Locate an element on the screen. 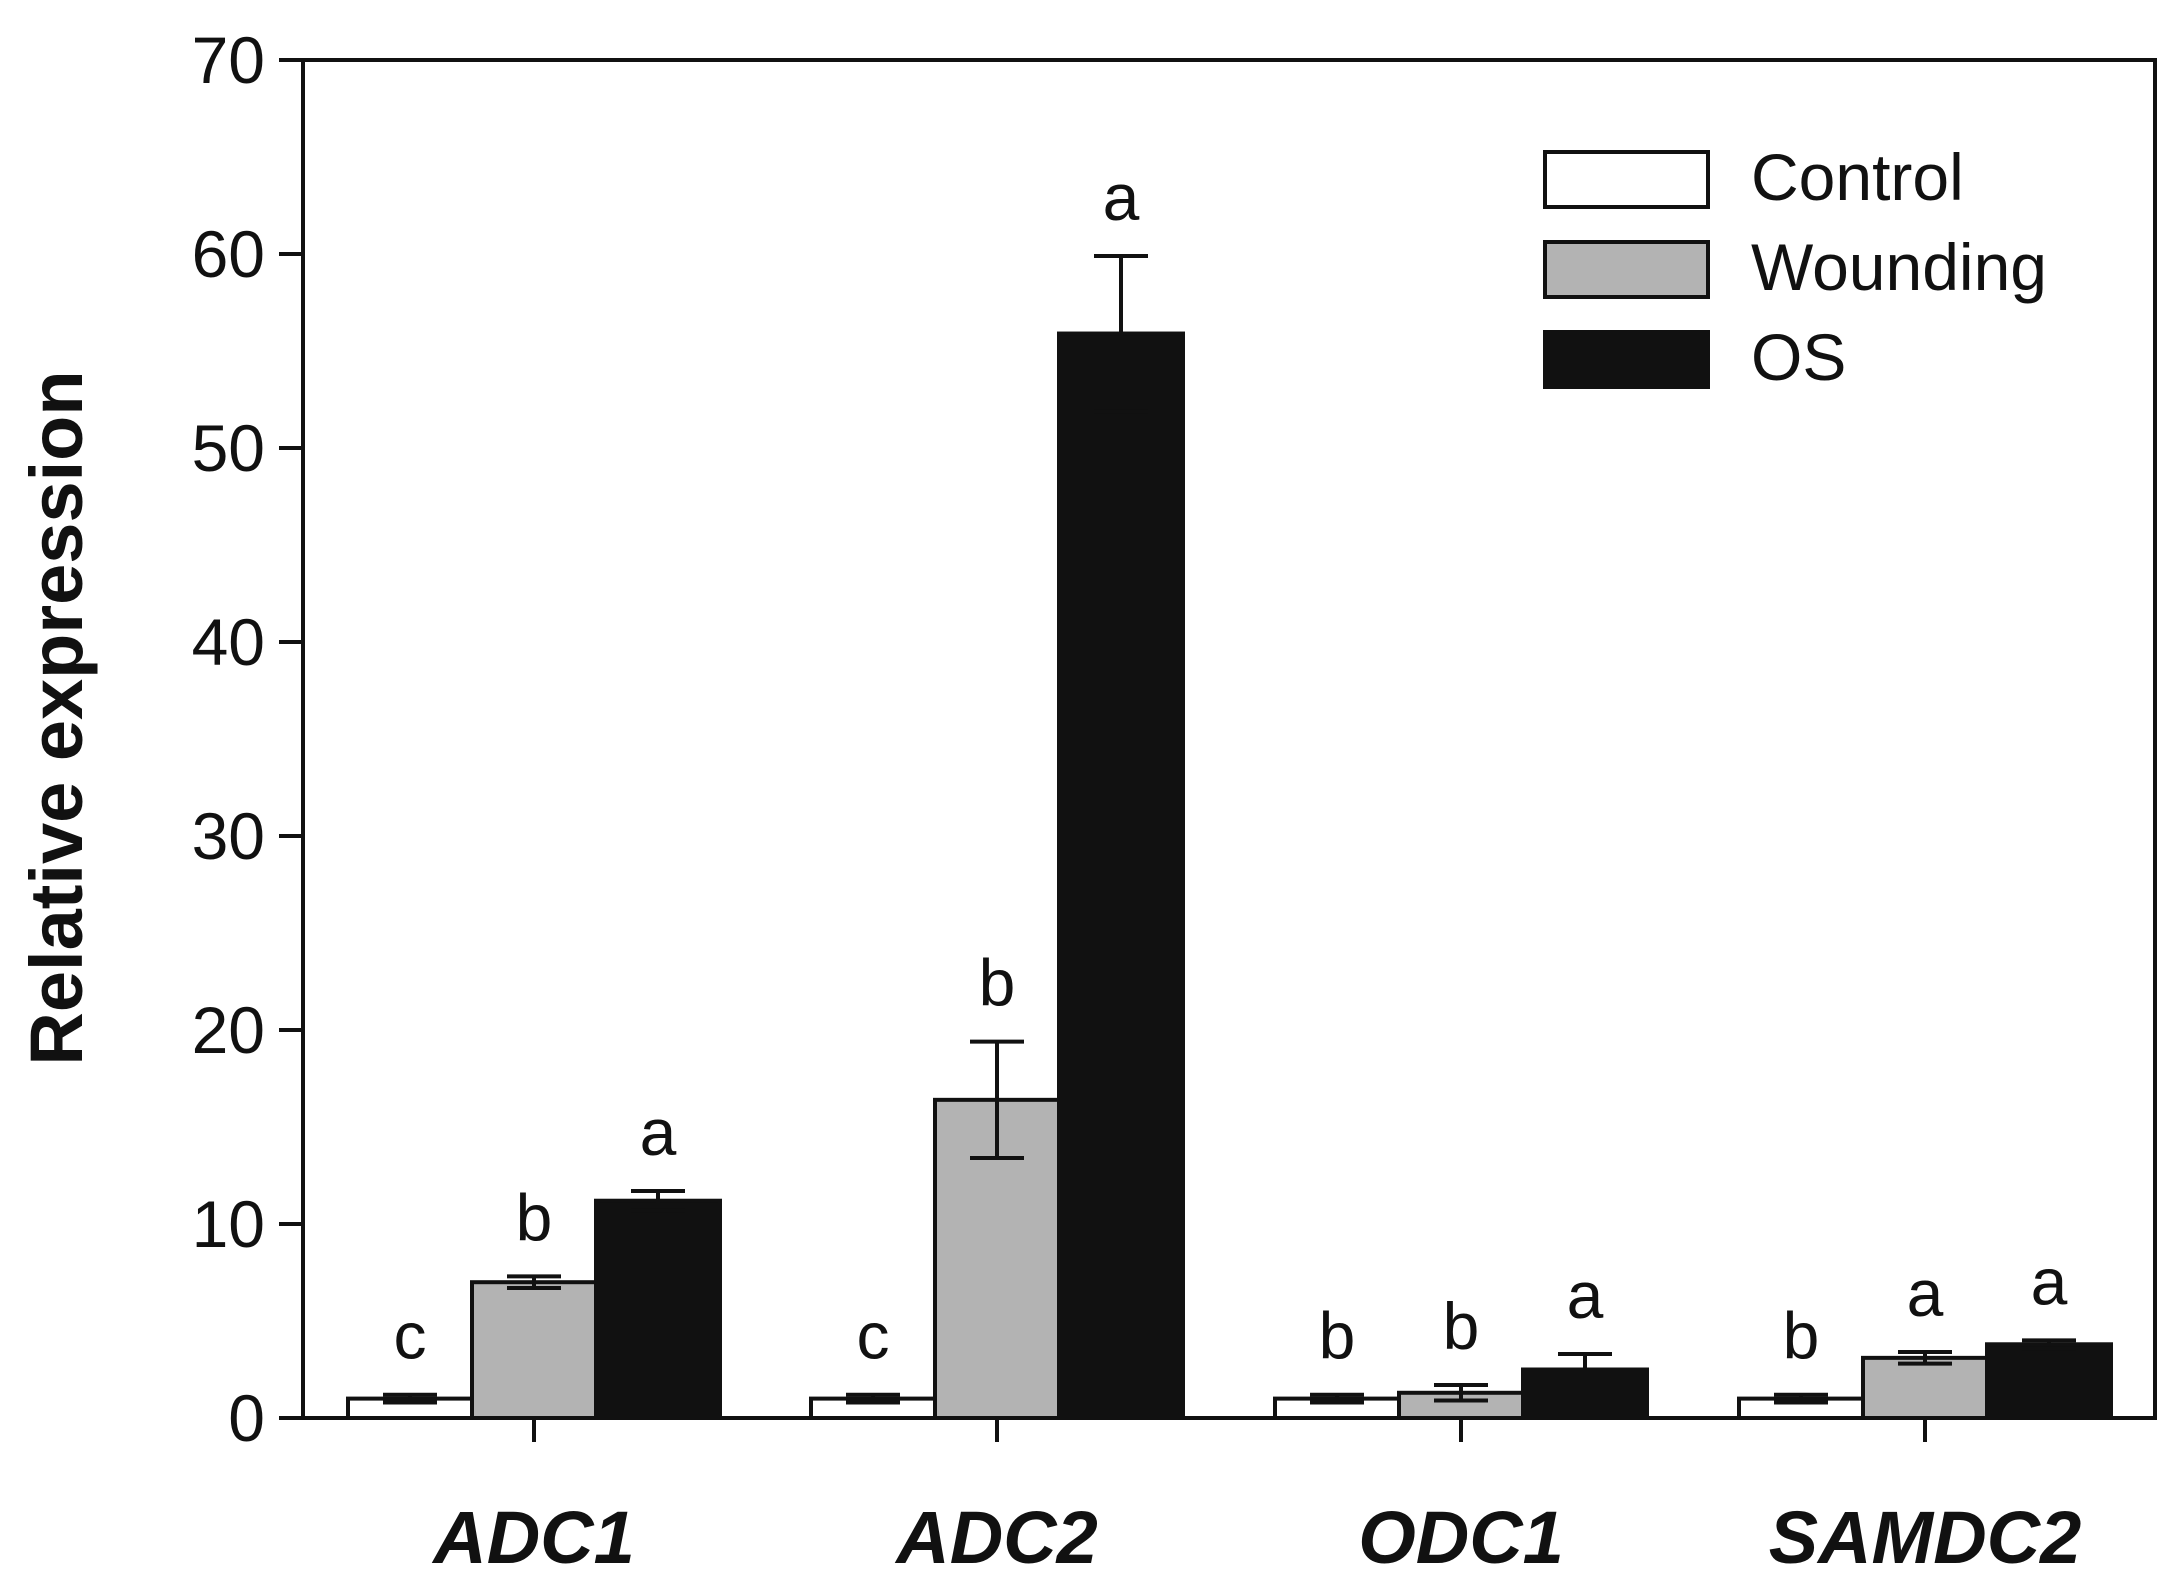 This screenshot has width=2171, height=1596. error-bar-samdc2-wounding is located at coordinates (1925, 1358).